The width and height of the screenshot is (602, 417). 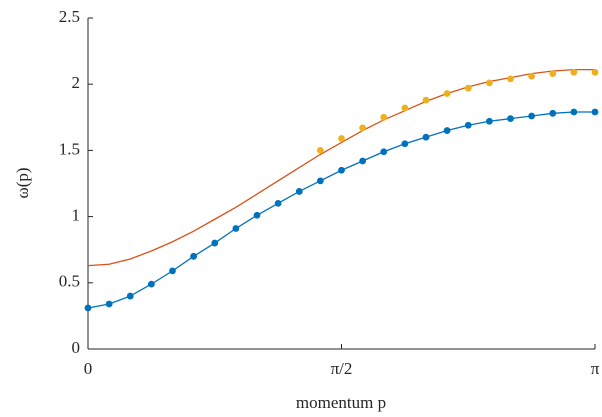 What do you see at coordinates (88, 368) in the screenshot?
I see `x-tick-label: 0` at bounding box center [88, 368].